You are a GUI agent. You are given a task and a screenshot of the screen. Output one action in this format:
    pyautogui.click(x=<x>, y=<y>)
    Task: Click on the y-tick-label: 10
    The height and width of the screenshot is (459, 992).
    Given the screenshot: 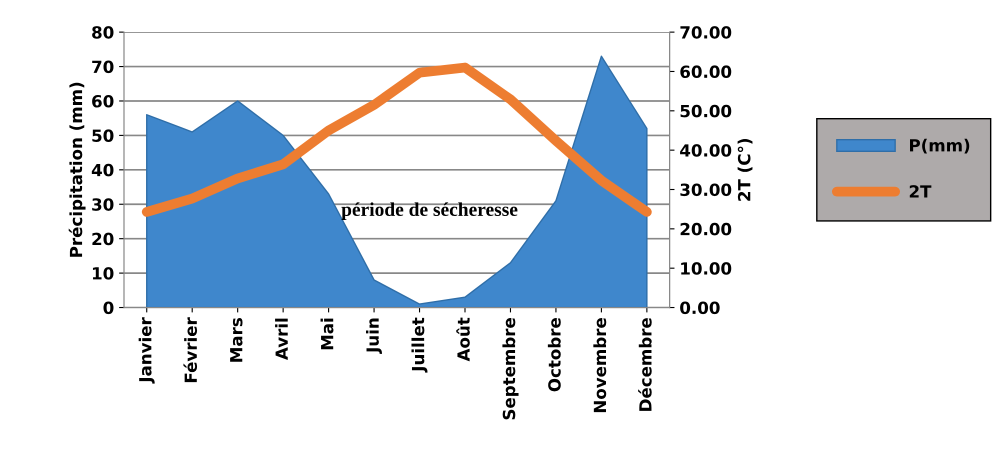 What is the action you would take?
    pyautogui.click(x=103, y=273)
    